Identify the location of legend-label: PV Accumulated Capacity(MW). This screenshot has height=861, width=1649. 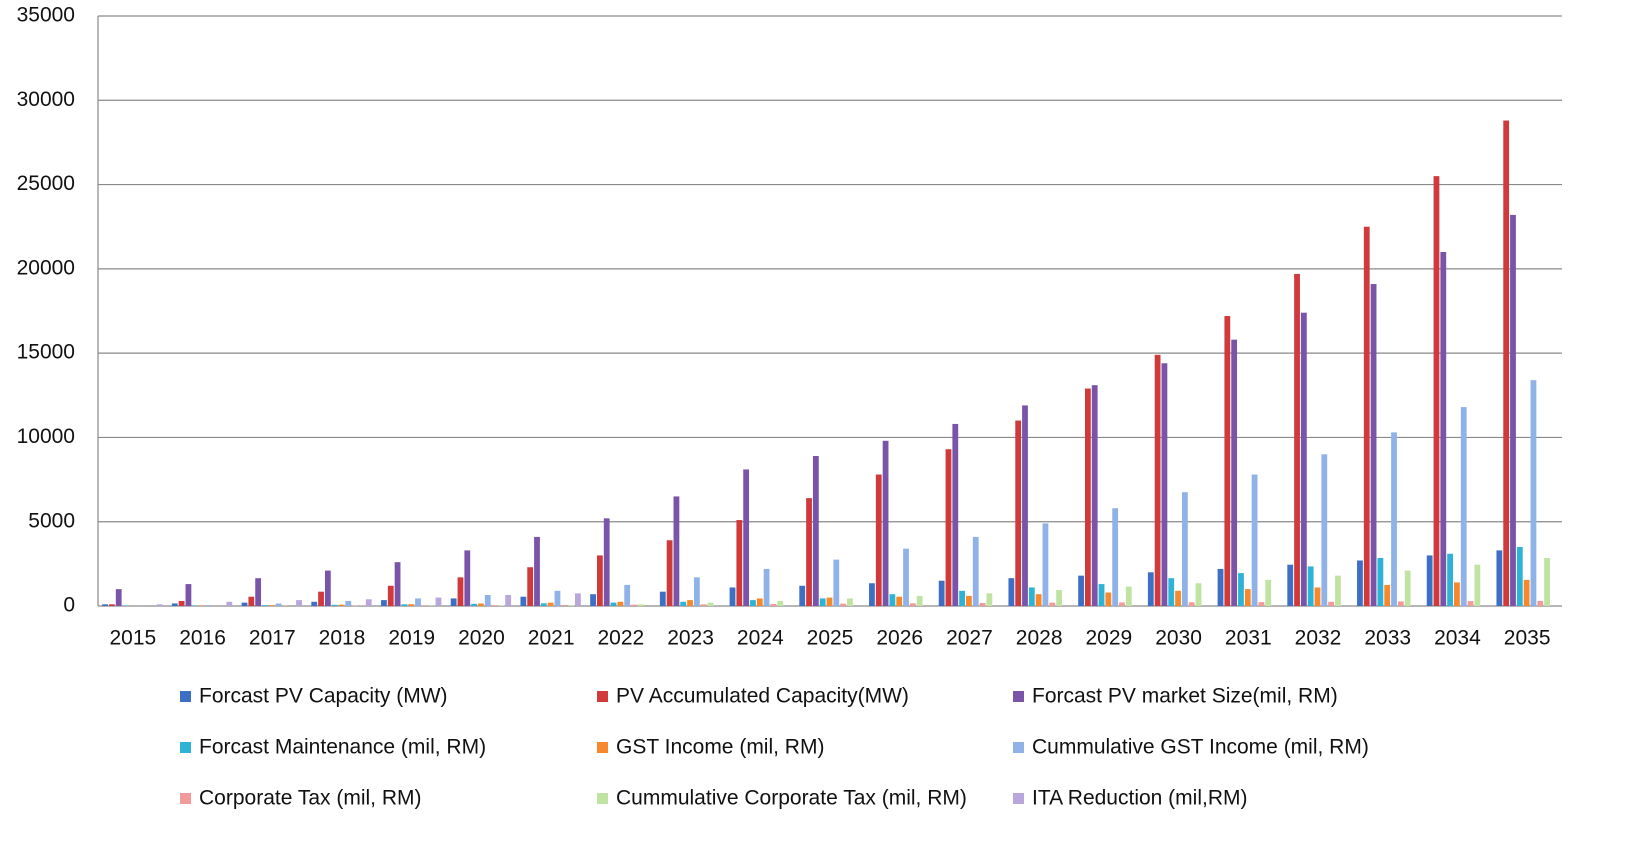
(762, 696).